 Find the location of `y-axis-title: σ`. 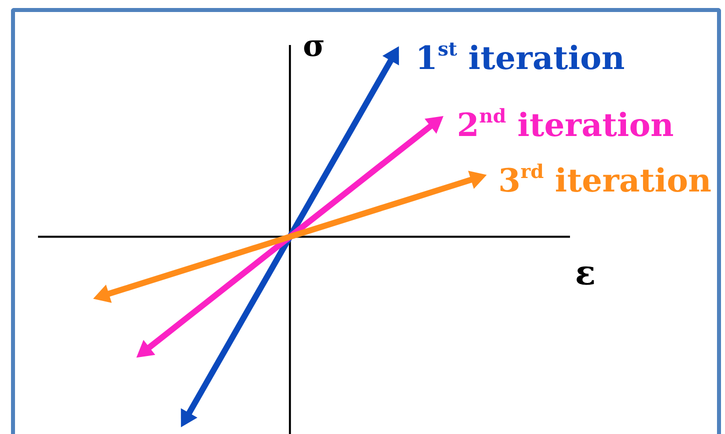

y-axis-title: σ is located at coordinates (314, 46).